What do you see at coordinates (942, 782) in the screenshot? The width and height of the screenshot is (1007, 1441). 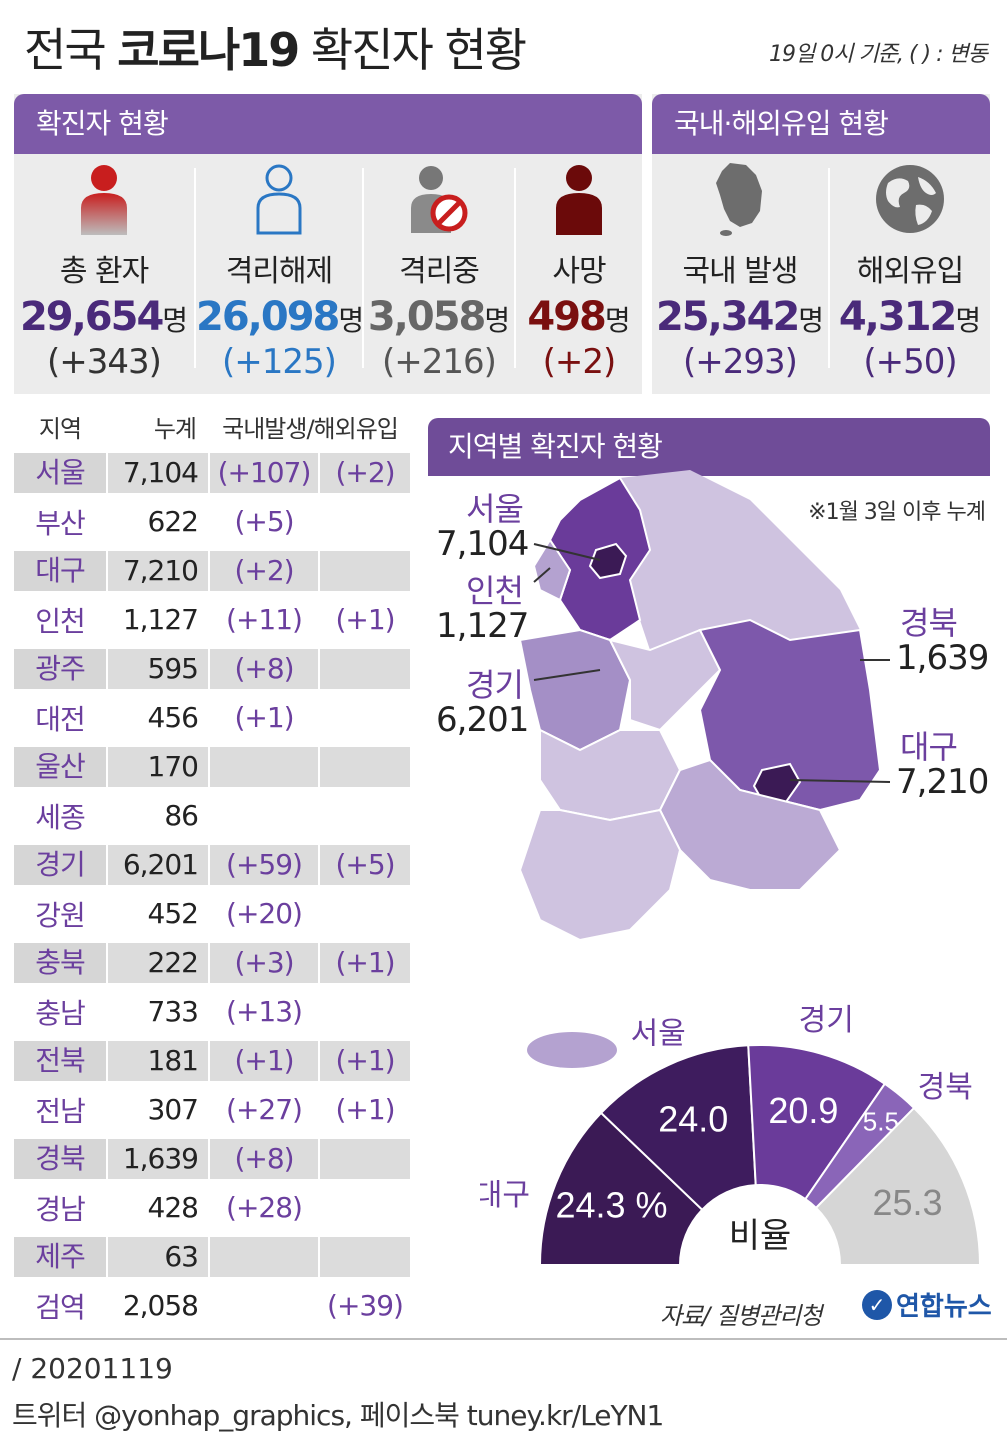 I see `callout-daegu-value: 7,210` at bounding box center [942, 782].